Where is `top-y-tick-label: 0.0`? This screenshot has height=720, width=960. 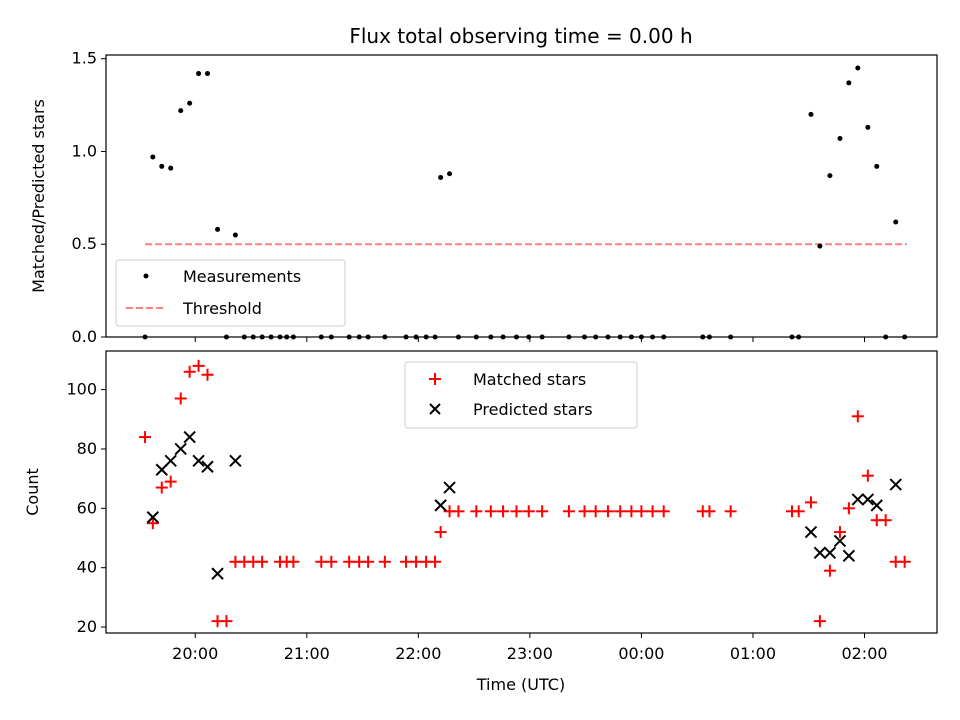
top-y-tick-label: 0.0 is located at coordinates (84, 336).